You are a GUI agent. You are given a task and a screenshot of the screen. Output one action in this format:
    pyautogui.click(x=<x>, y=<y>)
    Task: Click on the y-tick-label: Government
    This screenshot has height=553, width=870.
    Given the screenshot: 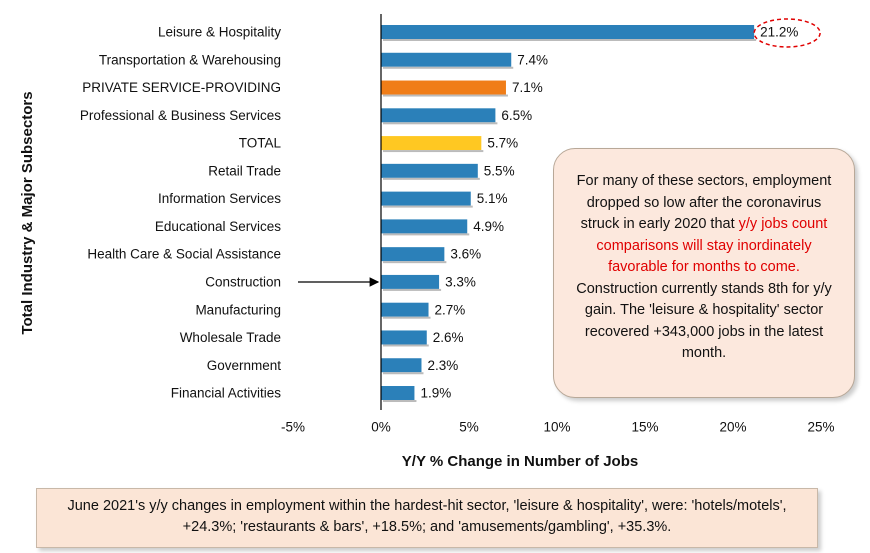 What is the action you would take?
    pyautogui.click(x=244, y=365)
    